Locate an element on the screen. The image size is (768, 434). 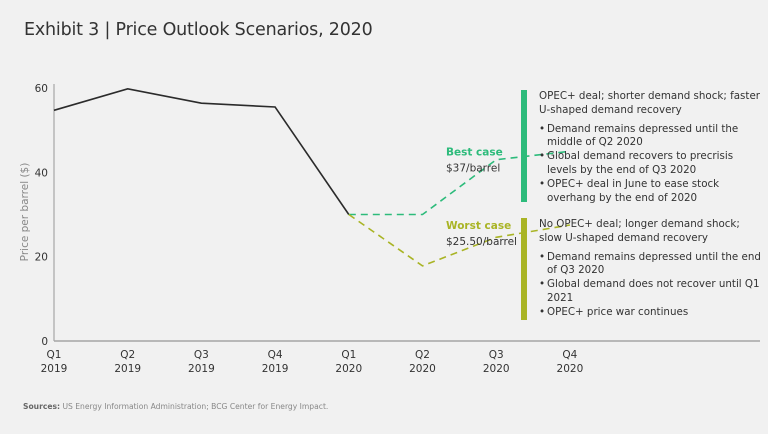
series-line-historical is located at coordinates (201, 151).